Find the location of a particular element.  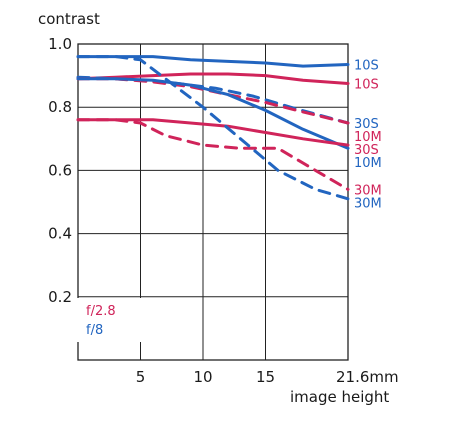

y-tick-label: 0.6 is located at coordinates (60, 170).